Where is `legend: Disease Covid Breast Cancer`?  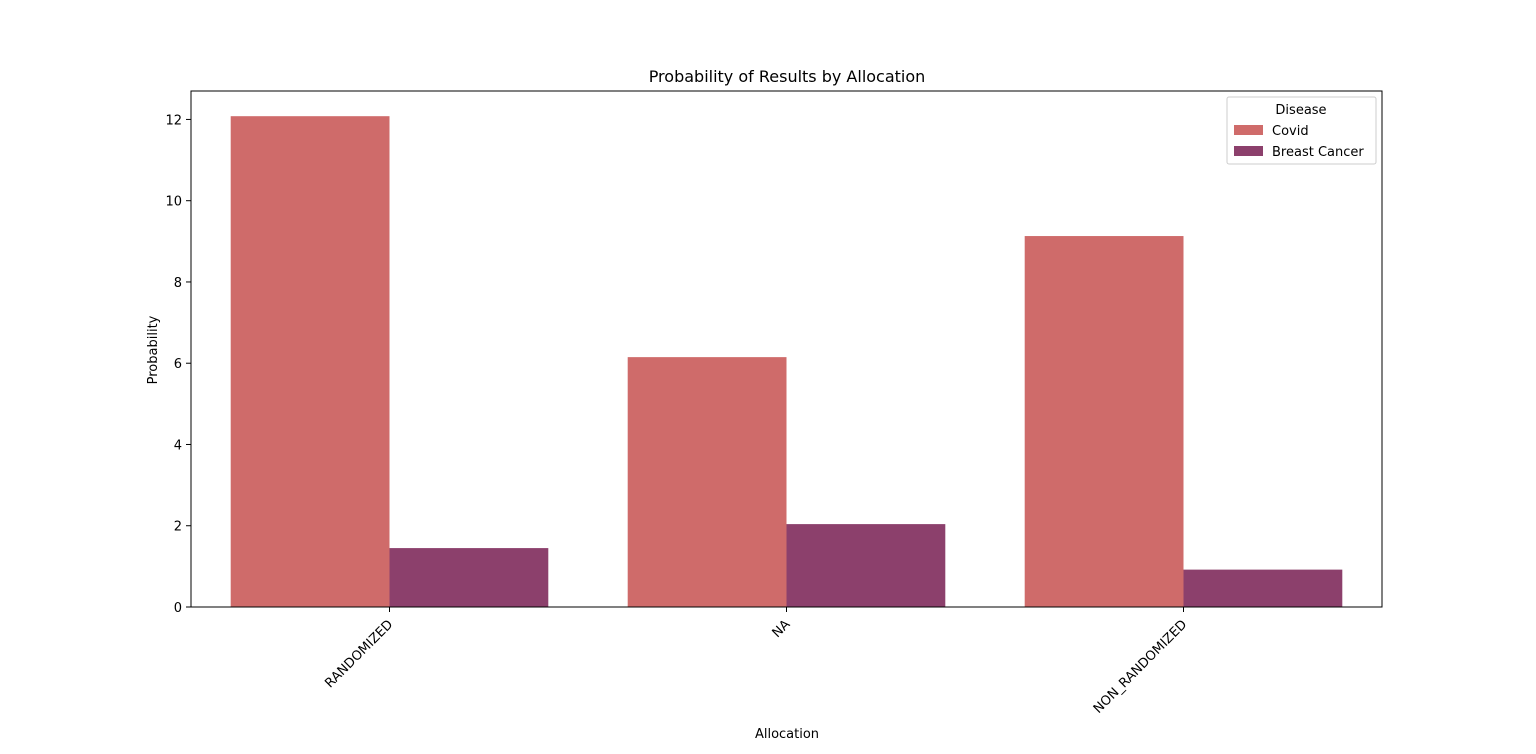 legend: Disease Covid Breast Cancer is located at coordinates (1301, 130).